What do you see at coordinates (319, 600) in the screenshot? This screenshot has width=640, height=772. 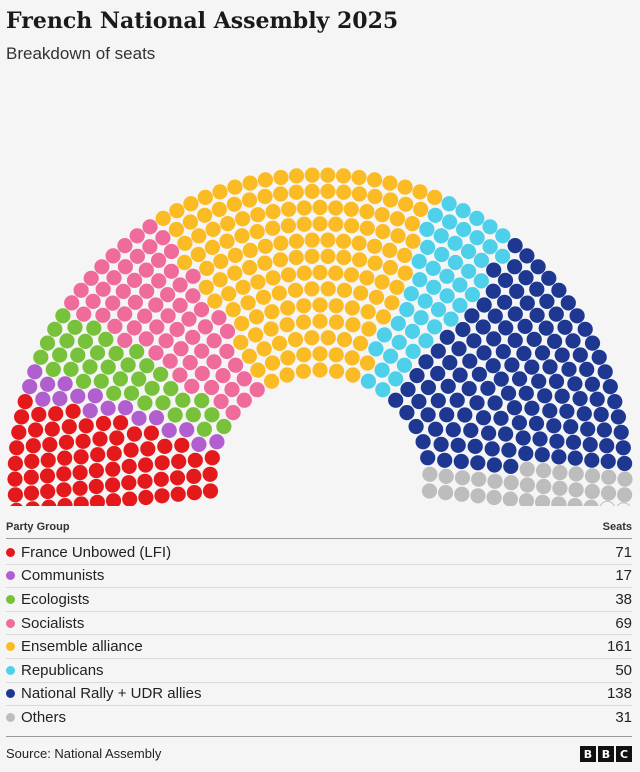 I see `party-row: Ecologists 38` at bounding box center [319, 600].